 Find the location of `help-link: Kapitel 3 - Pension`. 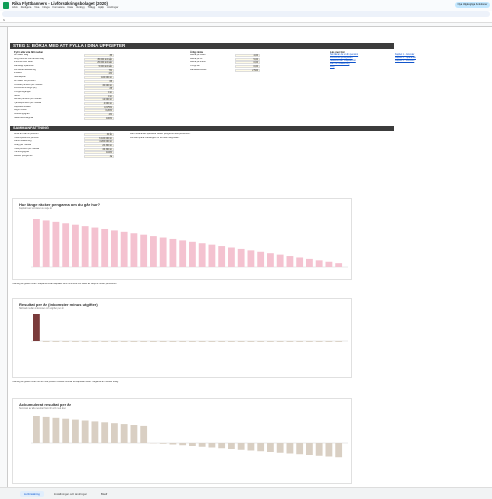

help-link: Kapitel 3 - Pension is located at coordinates (405, 61).